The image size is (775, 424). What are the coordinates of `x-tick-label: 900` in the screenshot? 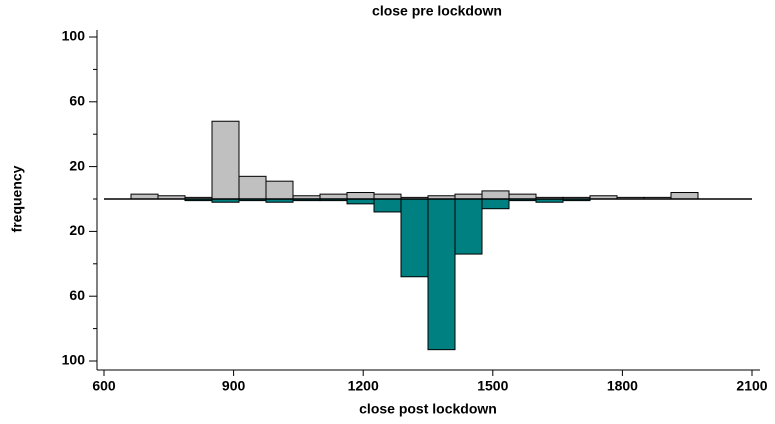 It's located at (234, 386).